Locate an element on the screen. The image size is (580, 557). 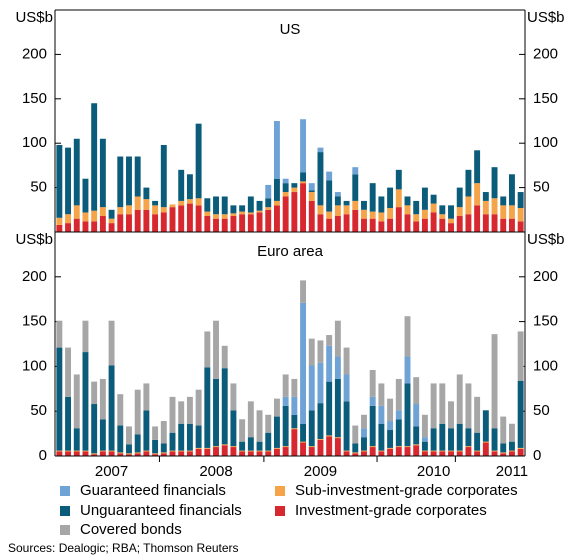
unit-label: US$b is located at coordinates (546, 239).